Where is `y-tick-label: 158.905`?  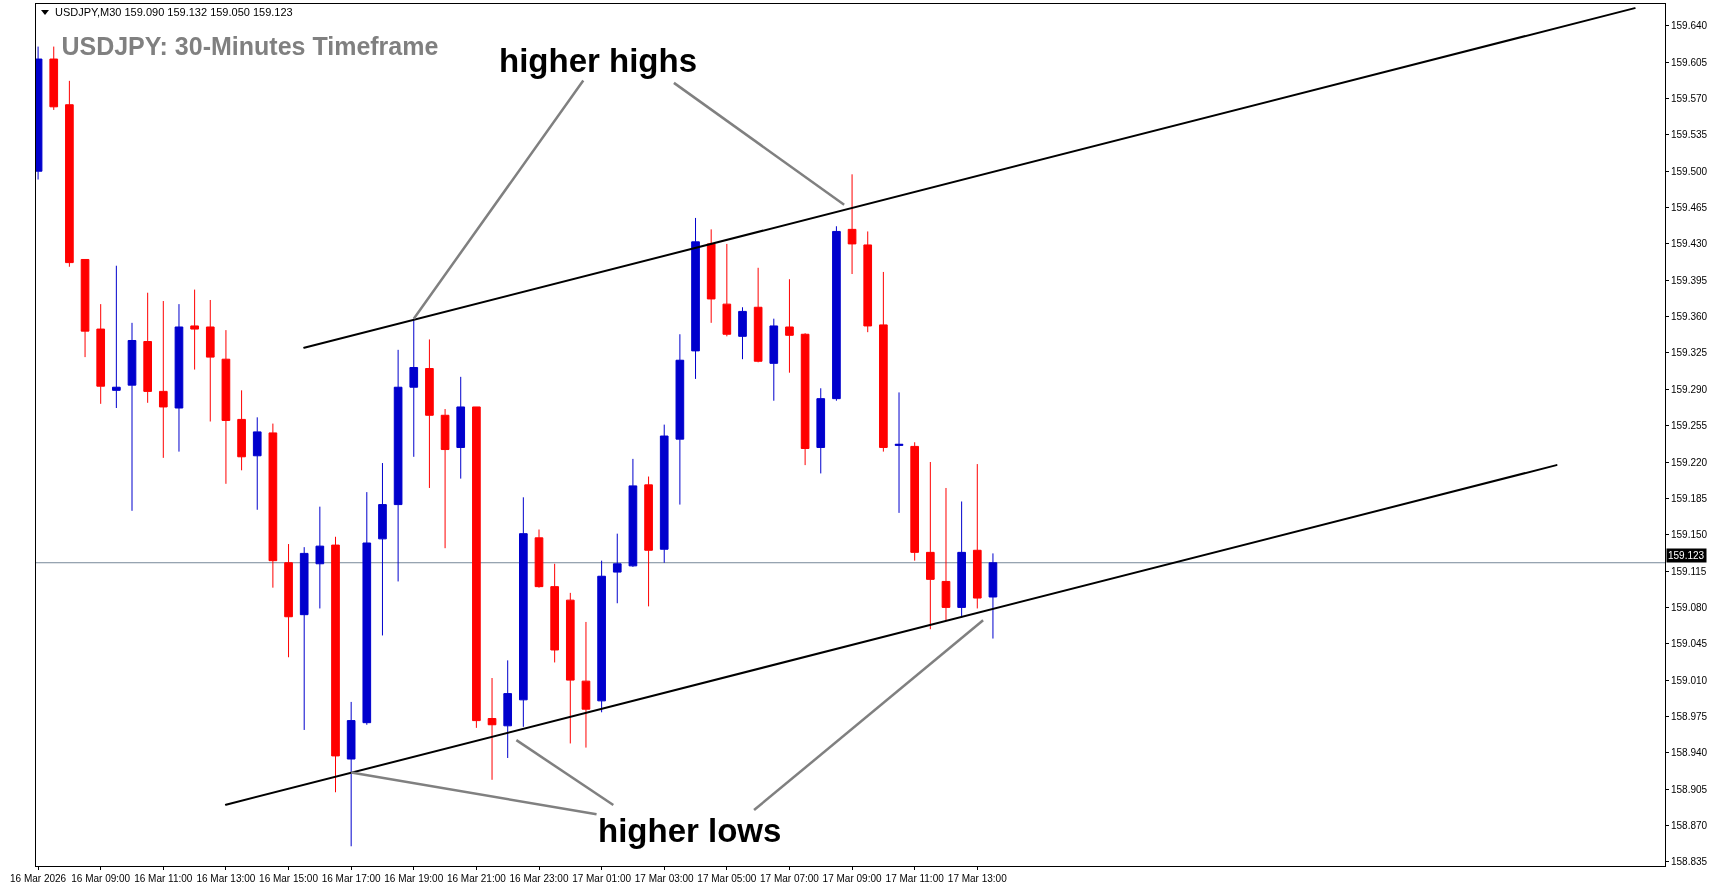
y-tick-label: 158.905 is located at coordinates (1689, 789).